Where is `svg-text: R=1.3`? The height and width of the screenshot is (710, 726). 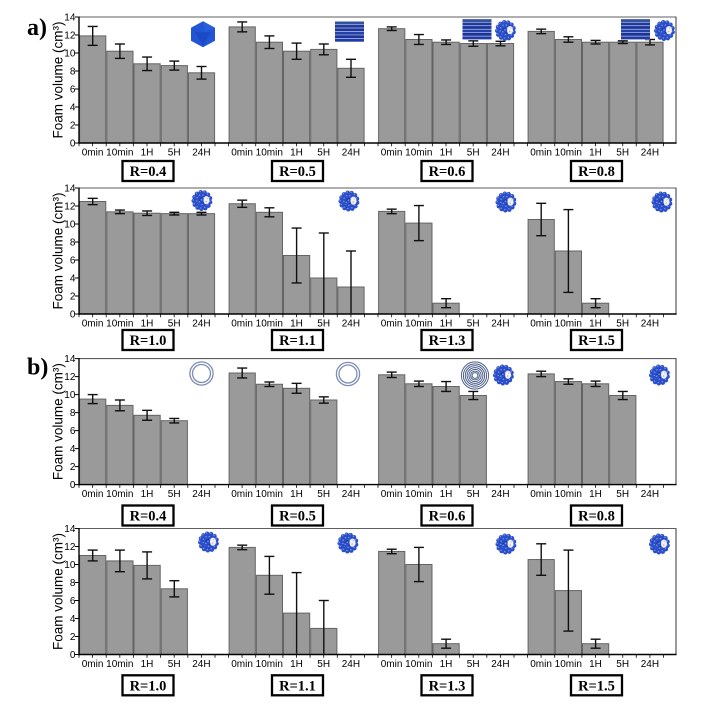 svg-text: R=1.3 is located at coordinates (447, 341).